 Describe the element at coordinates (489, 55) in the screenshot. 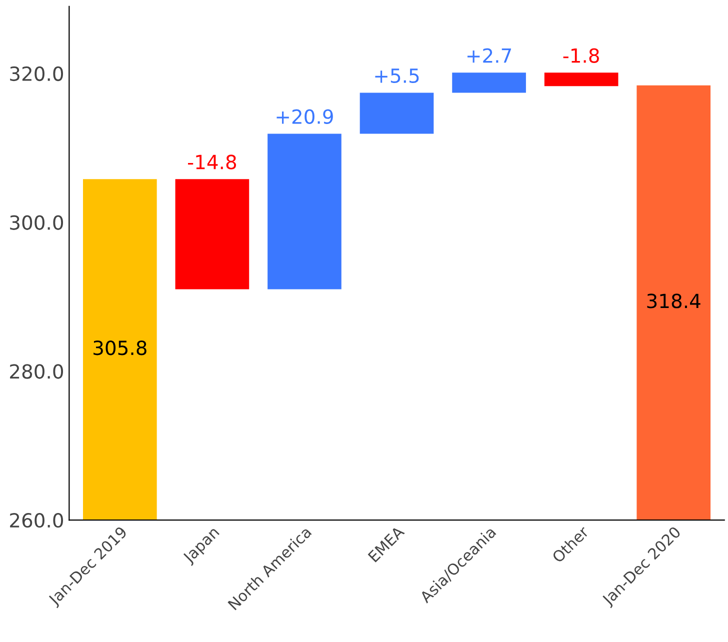

I see `data-label: +2.7` at that location.